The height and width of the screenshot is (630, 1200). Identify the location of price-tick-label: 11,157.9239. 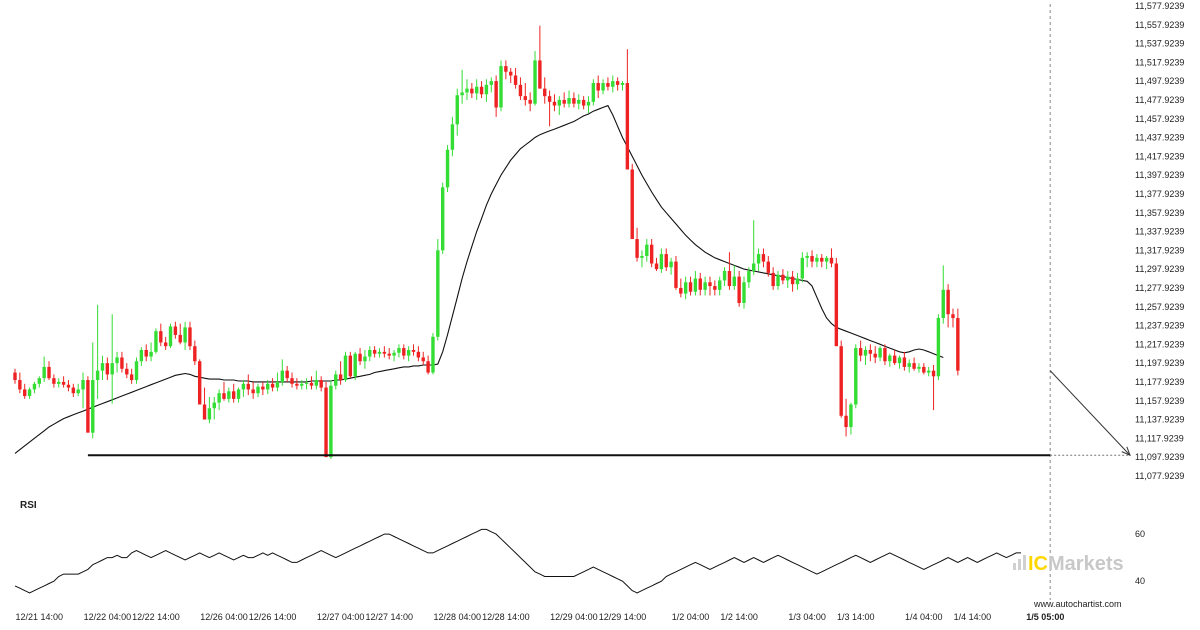
(1159, 401).